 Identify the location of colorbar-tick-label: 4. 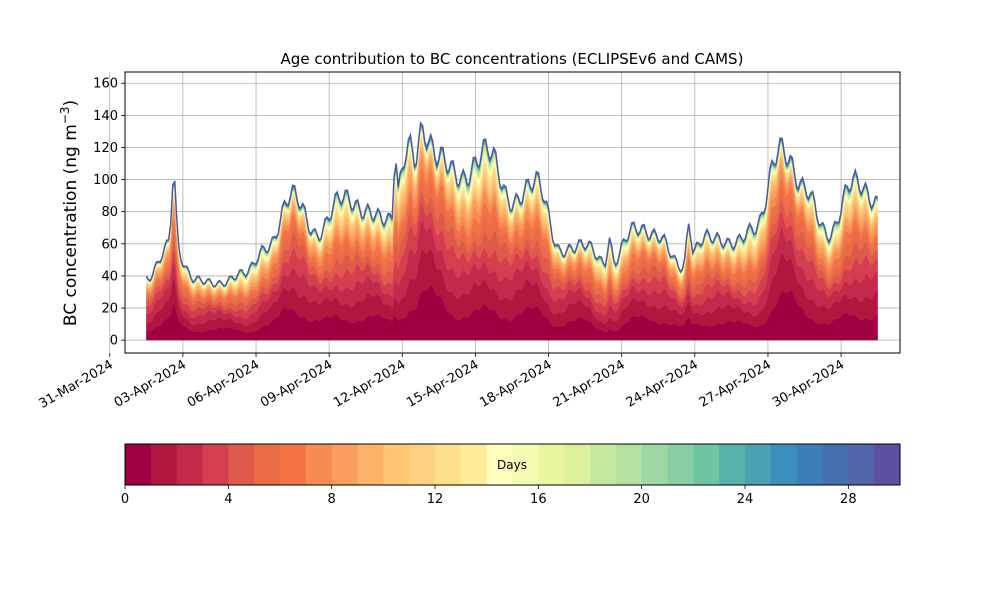
(228, 499).